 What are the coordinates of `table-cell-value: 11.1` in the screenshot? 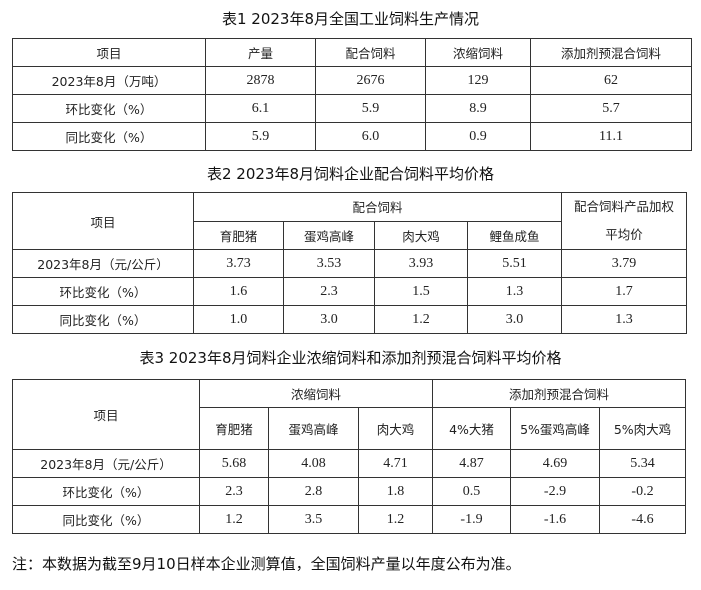 It's located at (611, 136).